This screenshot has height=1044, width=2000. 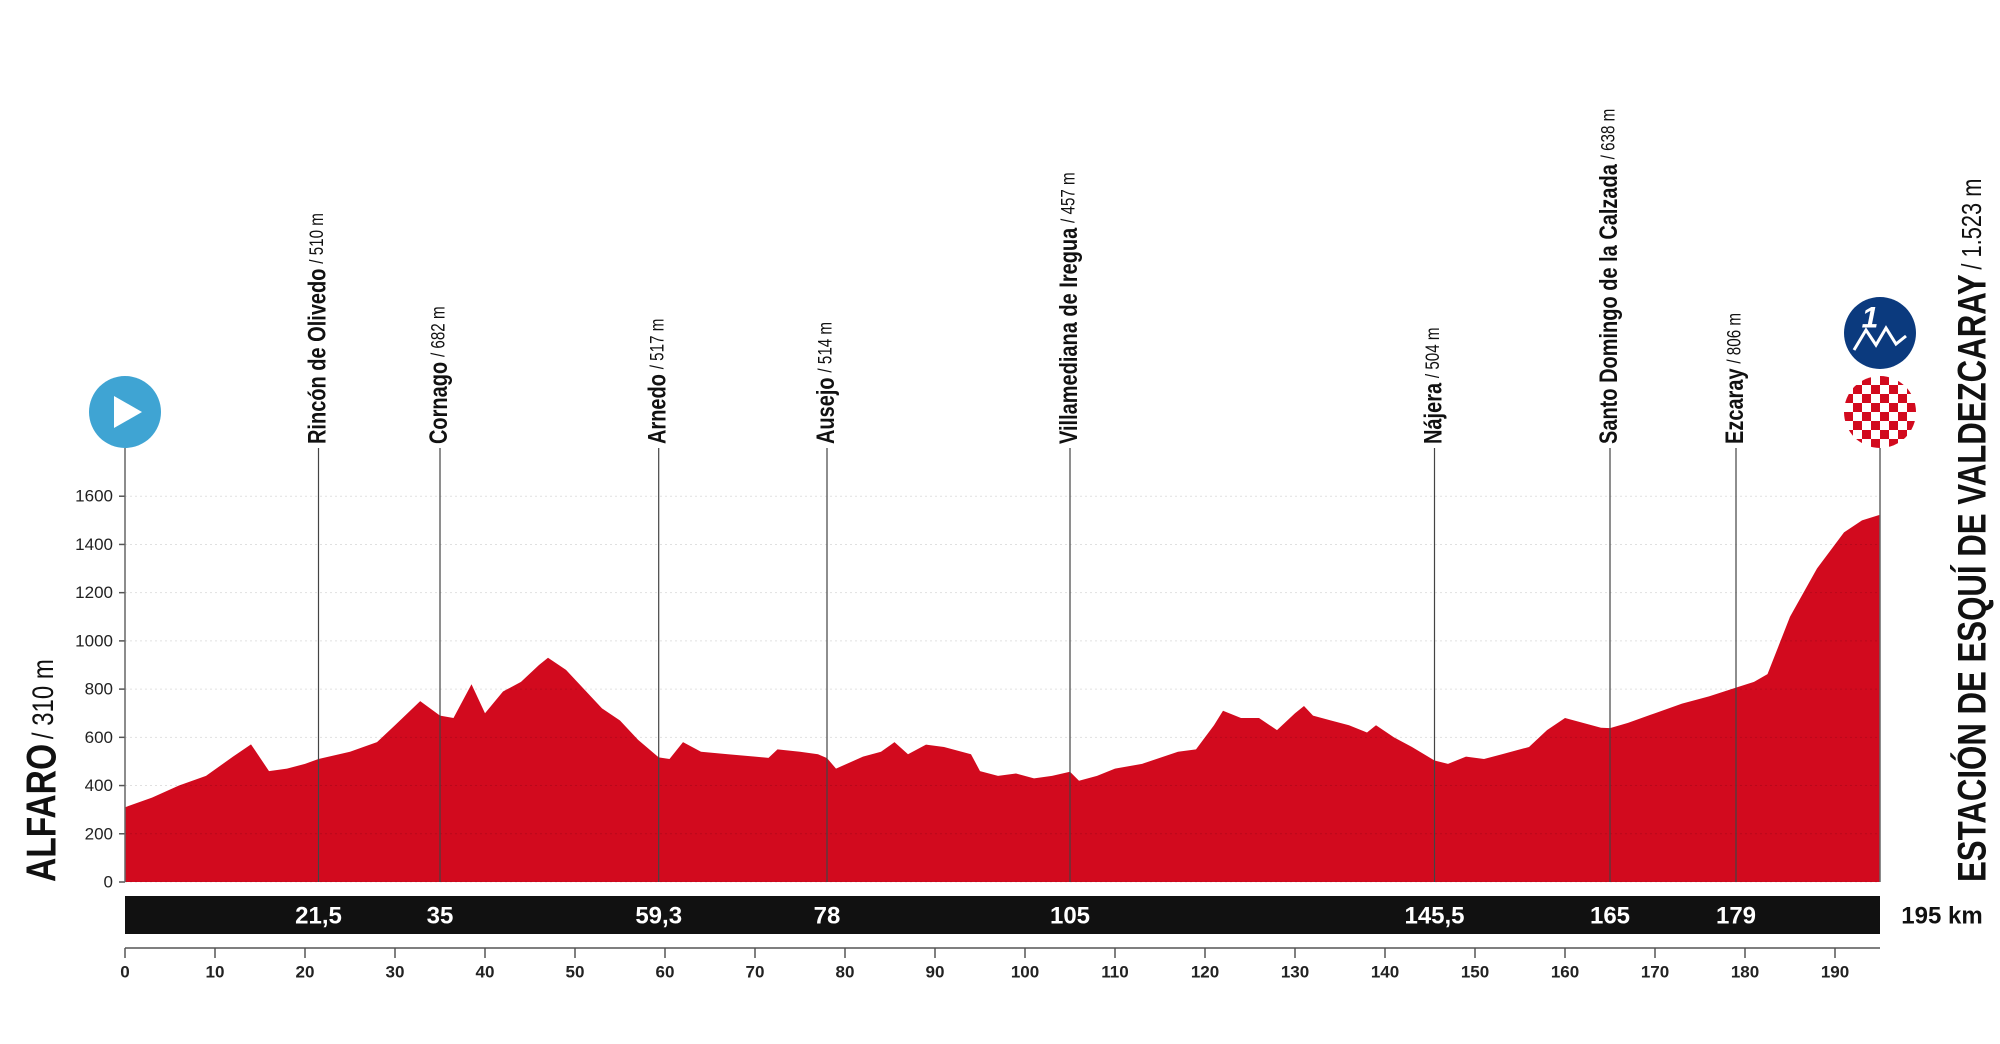 I want to click on marker-label-altitude: / 504 m, so click(x=1432, y=352).